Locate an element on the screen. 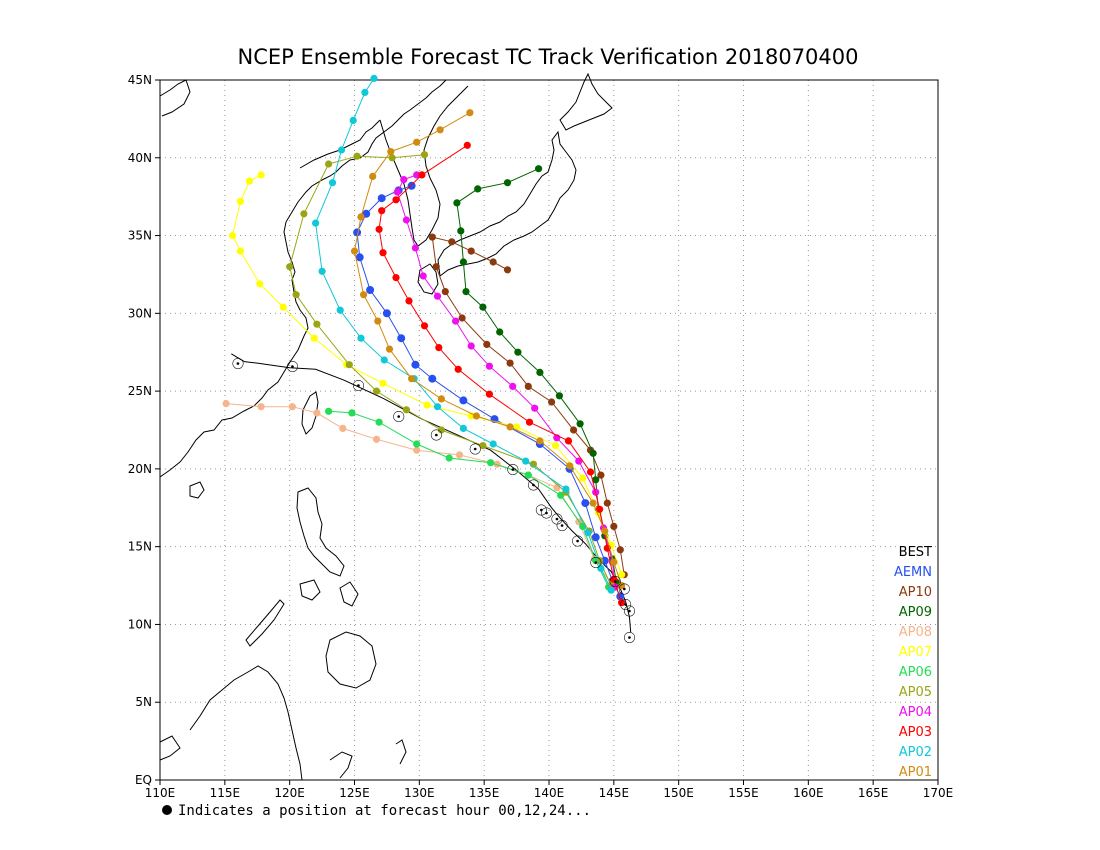  track-line-best is located at coordinates (431, 493).